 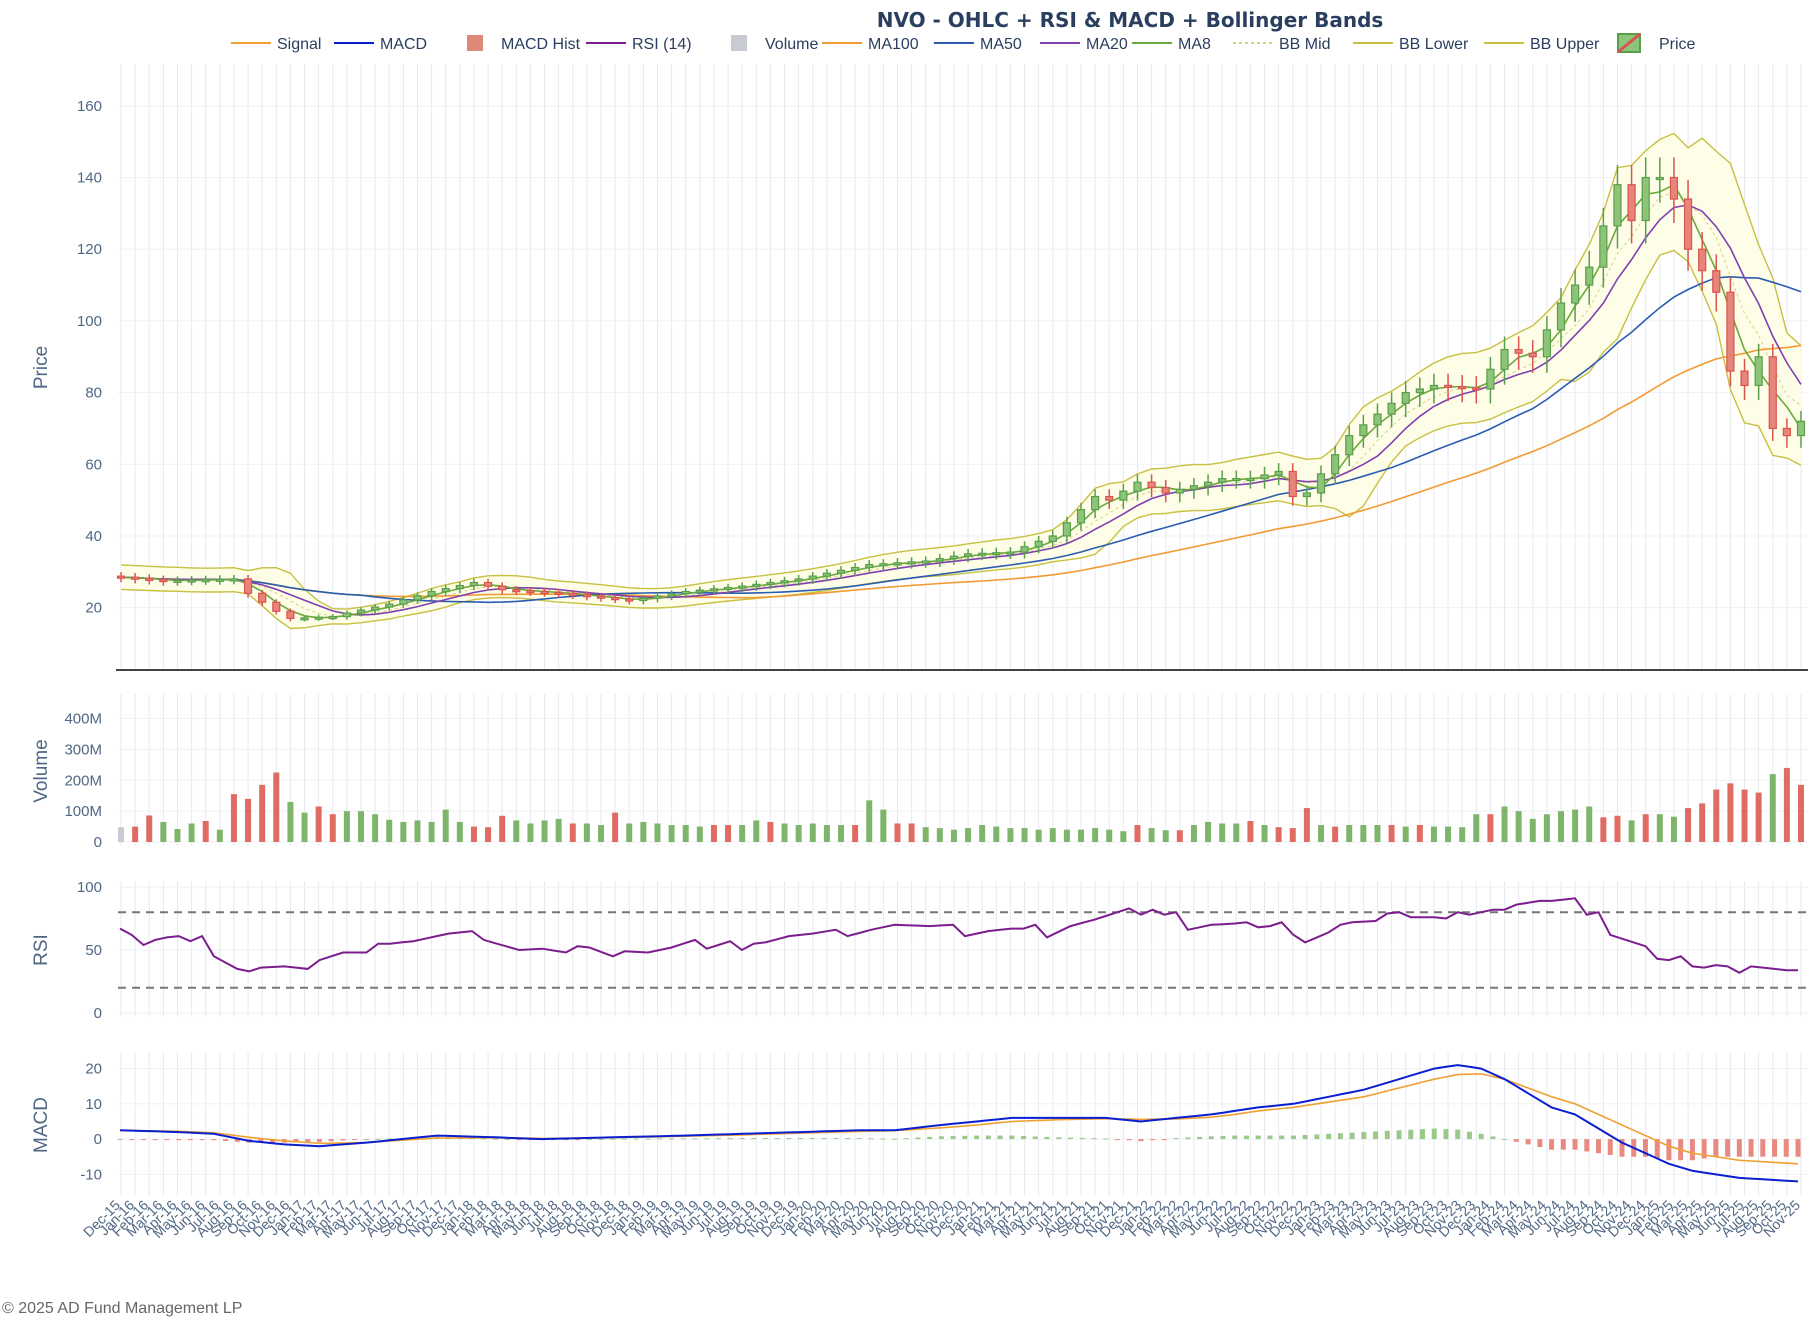 I want to click on rsi-line, so click(x=958, y=935).